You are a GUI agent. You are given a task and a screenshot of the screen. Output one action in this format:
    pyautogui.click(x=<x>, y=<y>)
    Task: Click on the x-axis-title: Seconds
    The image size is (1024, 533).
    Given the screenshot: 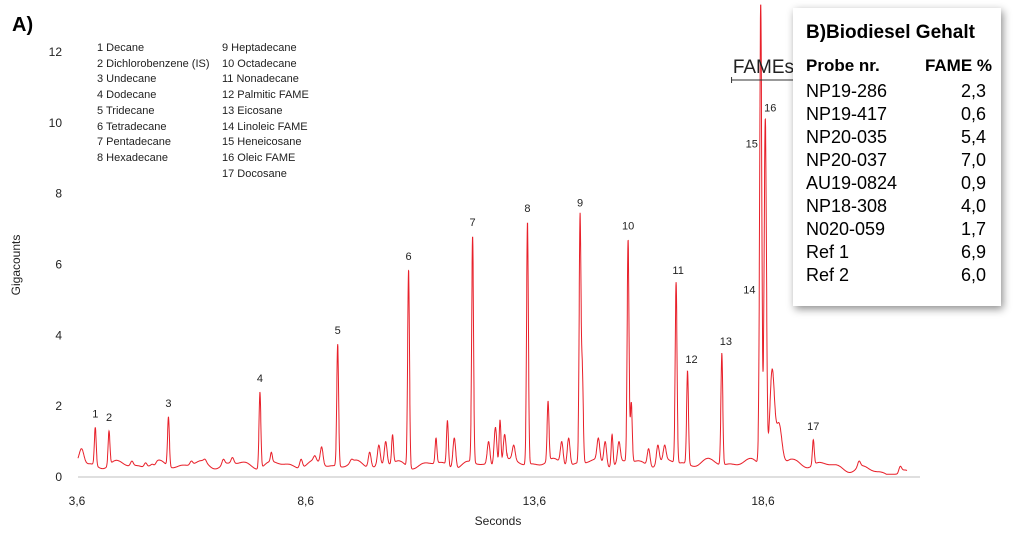 What is the action you would take?
    pyautogui.click(x=498, y=521)
    